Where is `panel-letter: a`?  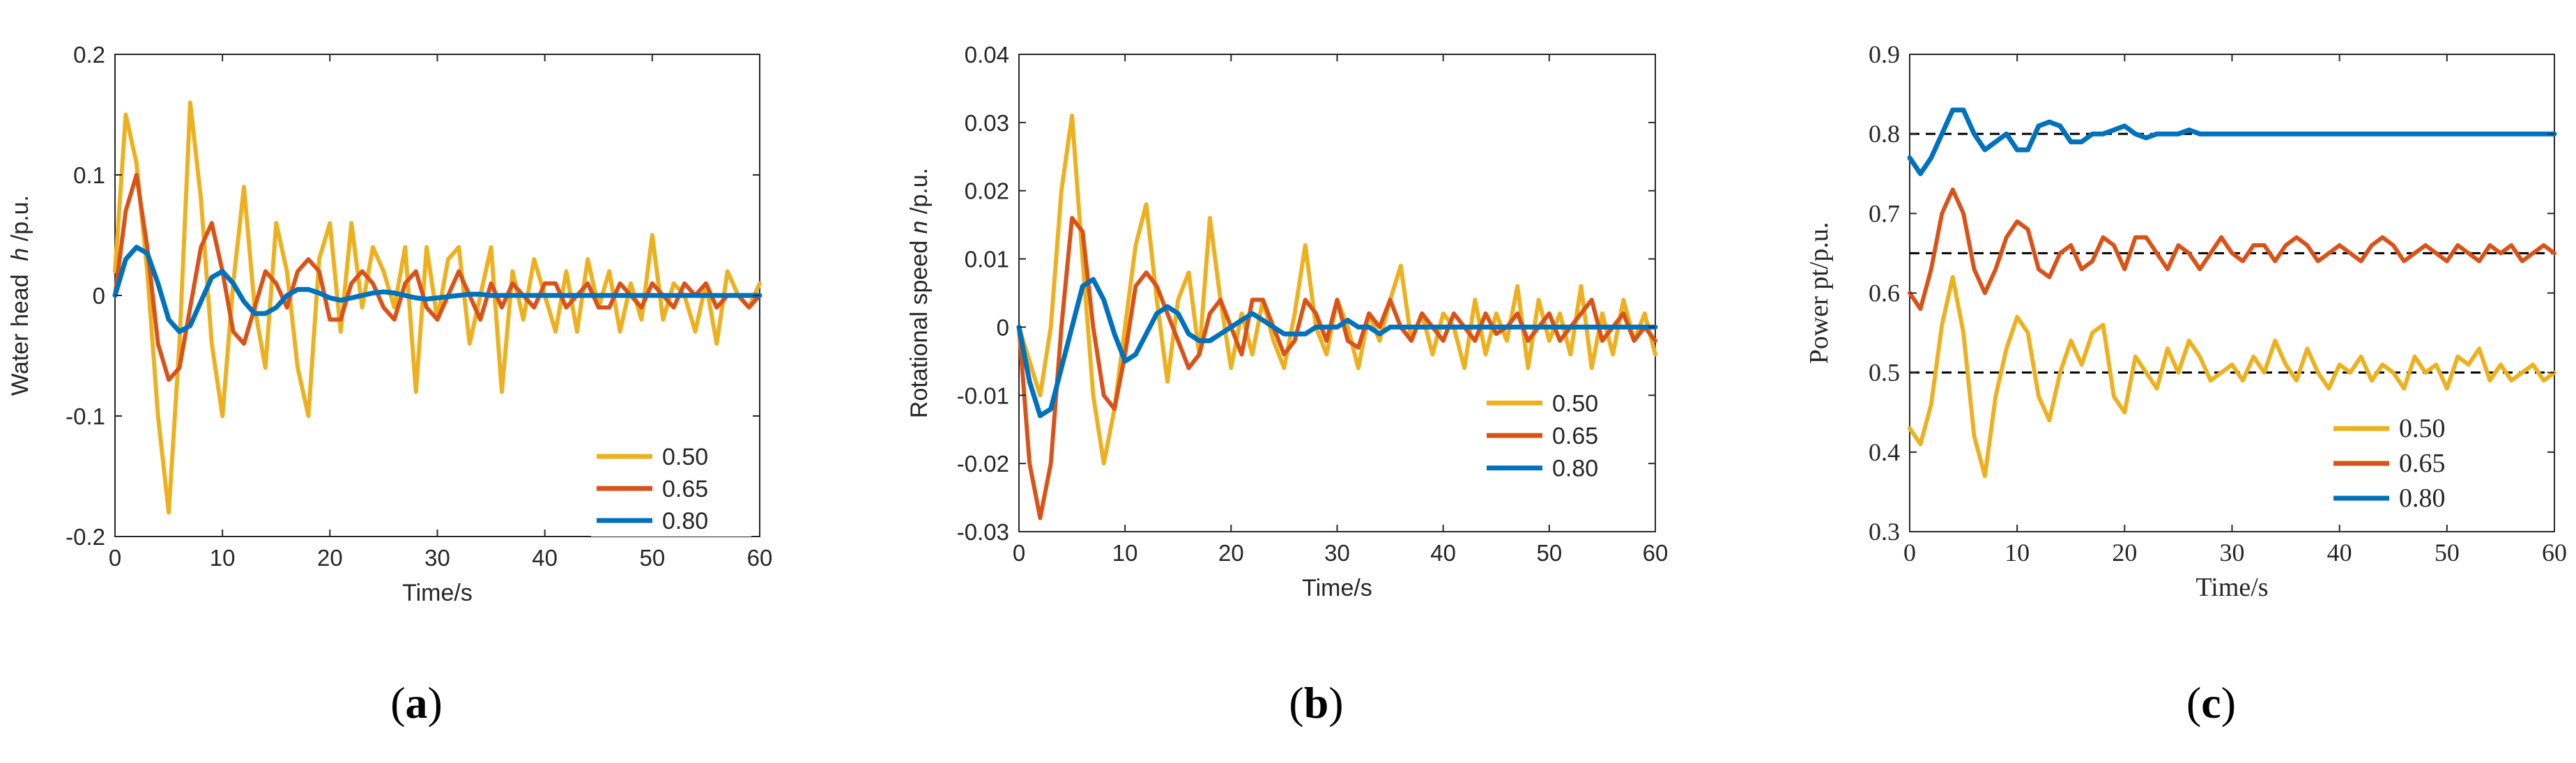
panel-letter: a is located at coordinates (417, 702).